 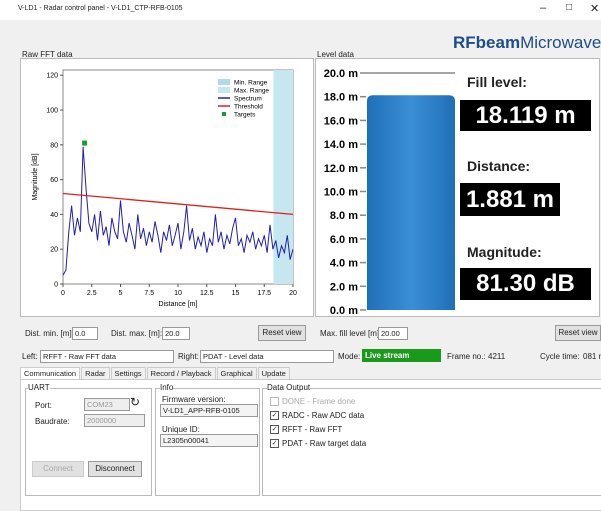 I want to click on label: Mode:, so click(x=349, y=356).